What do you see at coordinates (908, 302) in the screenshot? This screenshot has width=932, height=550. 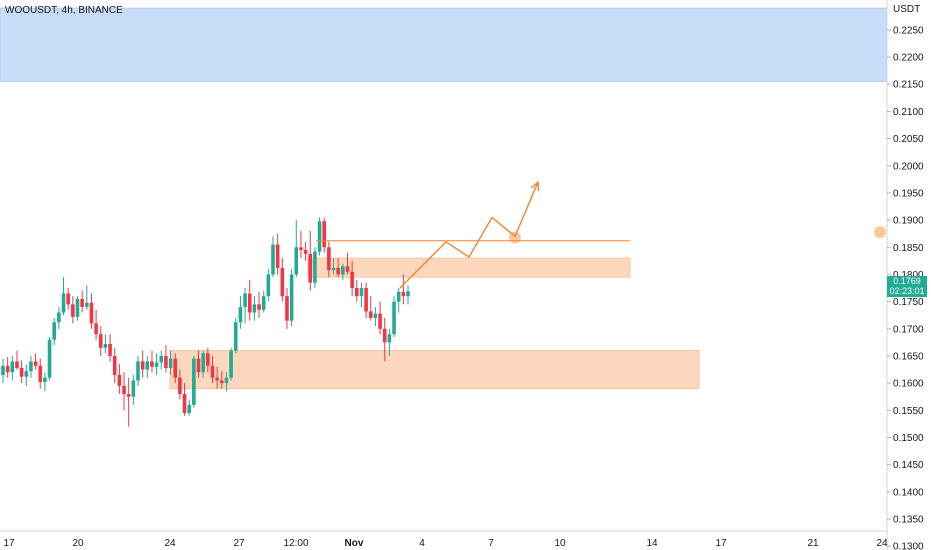 I see `price-tick-label: 0.1750` at bounding box center [908, 302].